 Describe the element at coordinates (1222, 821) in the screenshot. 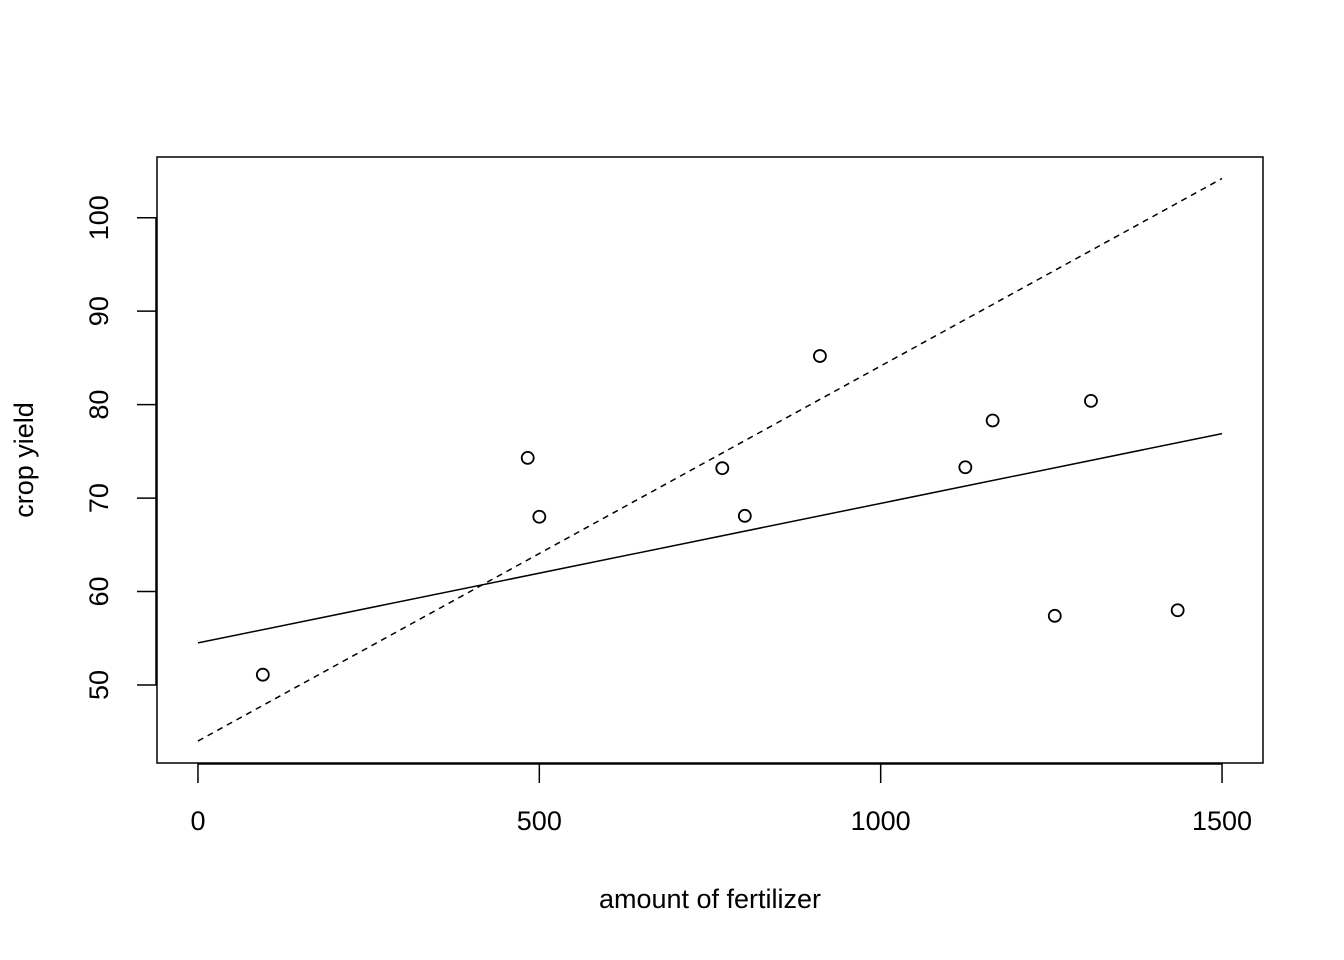

I see `x-tick-label: 1500` at that location.